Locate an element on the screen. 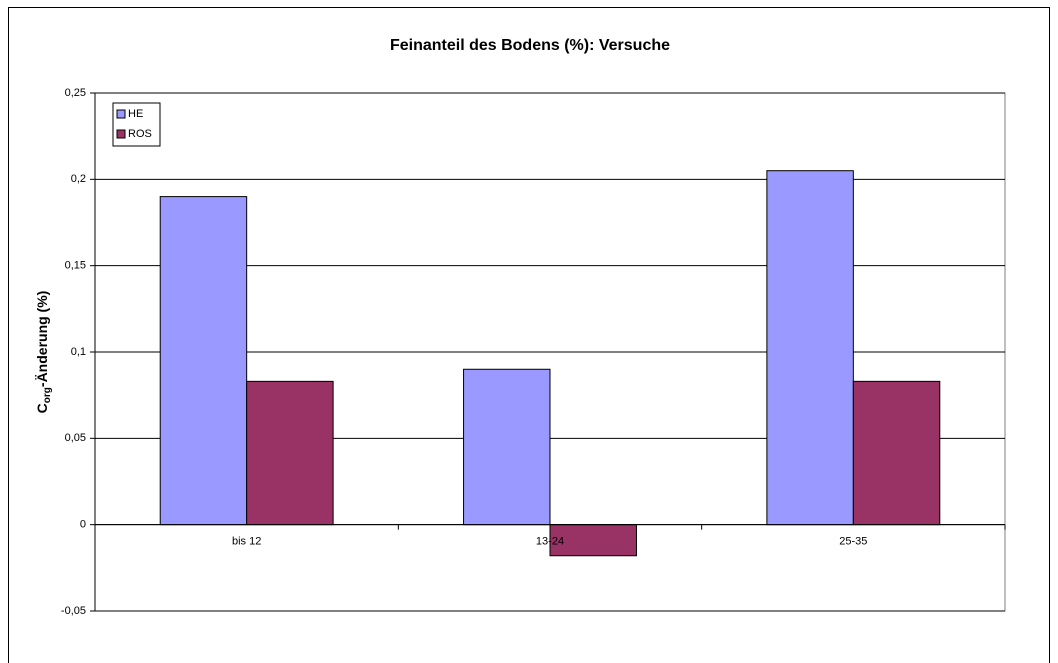 The width and height of the screenshot is (1058, 663). y-axis-label: Corg-Änderung (%) is located at coordinates (43, 352).